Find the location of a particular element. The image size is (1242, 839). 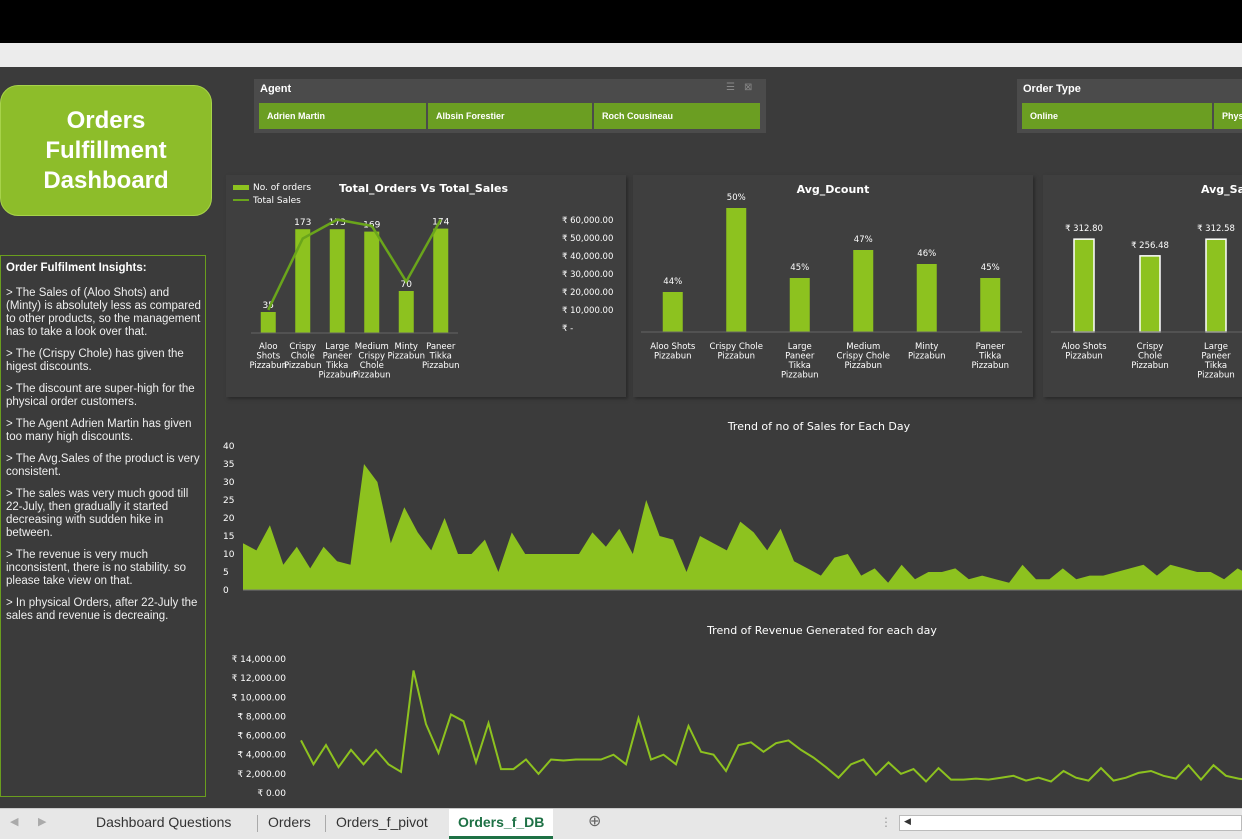

horizontal-scrollbar: ◀ is located at coordinates (1070, 823).